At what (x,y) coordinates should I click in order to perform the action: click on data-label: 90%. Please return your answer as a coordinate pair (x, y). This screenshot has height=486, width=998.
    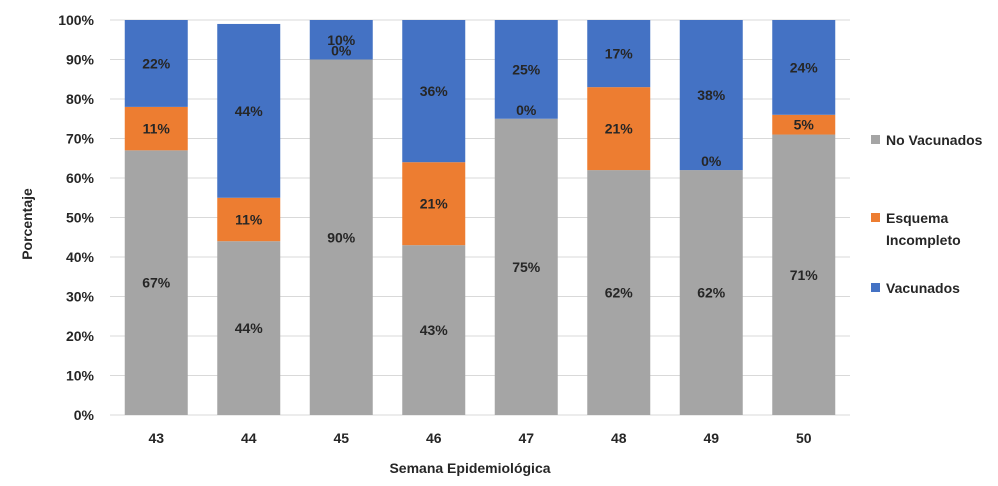
    Looking at the image, I should click on (341, 237).